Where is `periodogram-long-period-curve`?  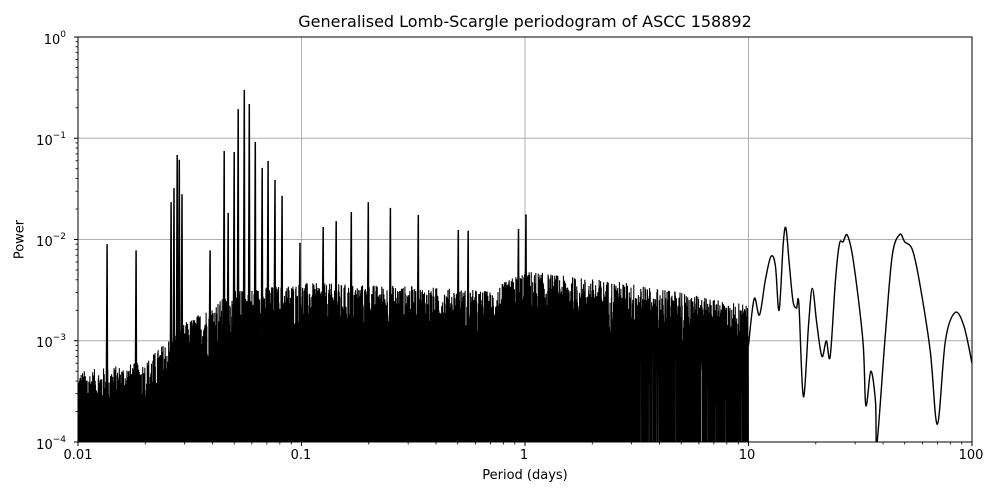 periodogram-long-period-curve is located at coordinates (859, 334).